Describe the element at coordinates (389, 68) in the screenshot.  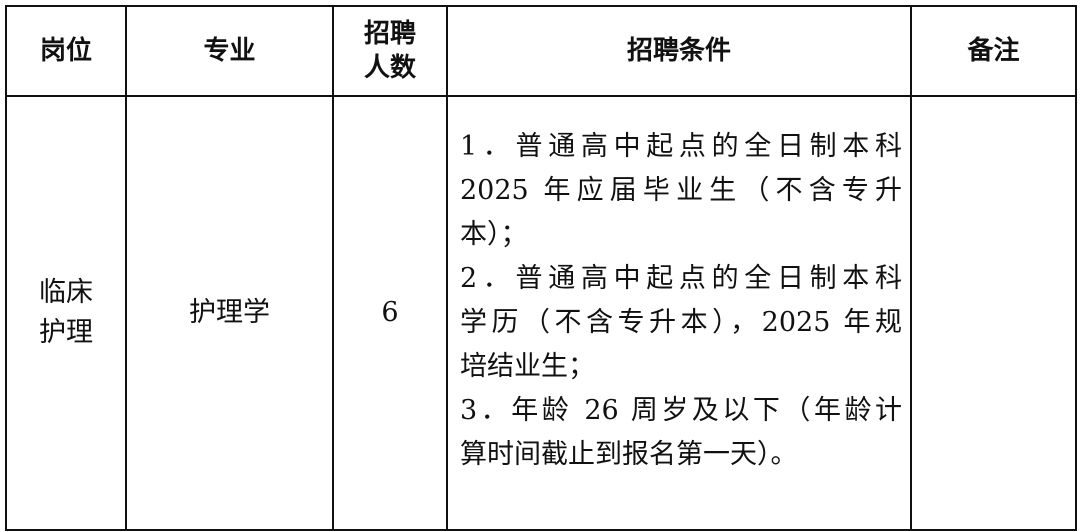
I see `header-count-line: 人数` at that location.